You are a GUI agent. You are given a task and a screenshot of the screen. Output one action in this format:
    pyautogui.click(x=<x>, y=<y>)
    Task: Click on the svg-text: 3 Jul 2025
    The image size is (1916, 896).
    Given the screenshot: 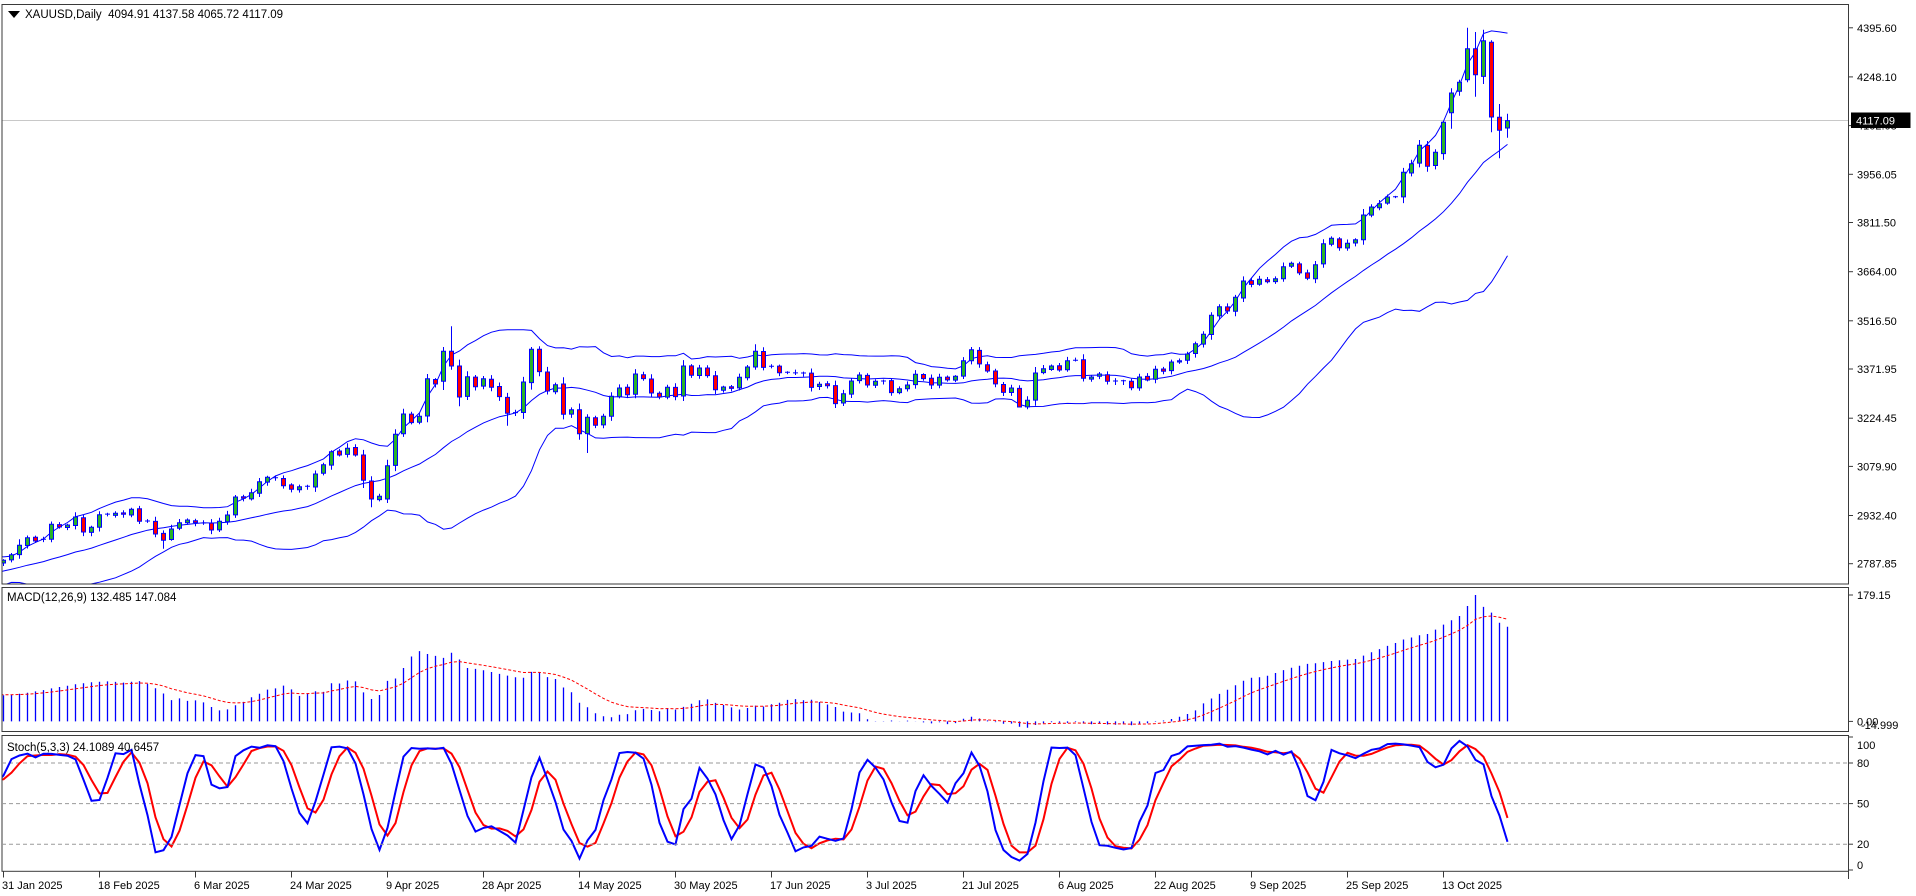 What is the action you would take?
    pyautogui.click(x=891, y=886)
    